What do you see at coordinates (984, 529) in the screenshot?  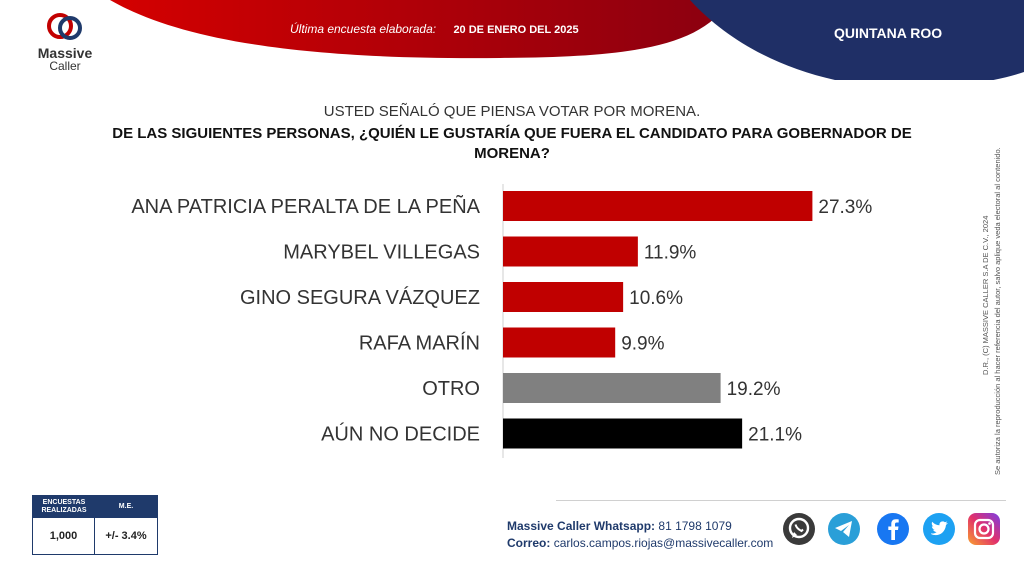 I see `instagram-icon` at bounding box center [984, 529].